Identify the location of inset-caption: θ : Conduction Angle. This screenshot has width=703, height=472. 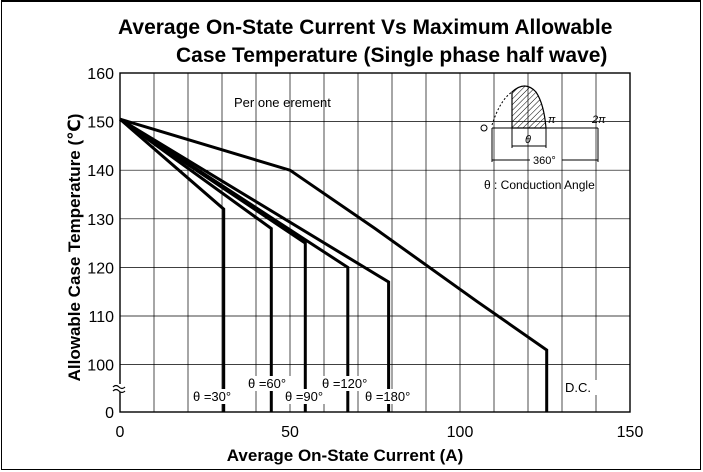
(539, 185).